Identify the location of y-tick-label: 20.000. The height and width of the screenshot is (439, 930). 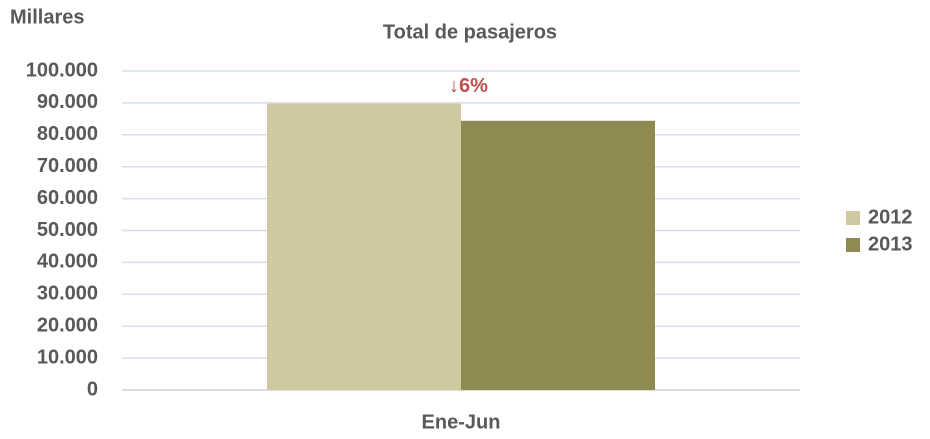
(67, 325).